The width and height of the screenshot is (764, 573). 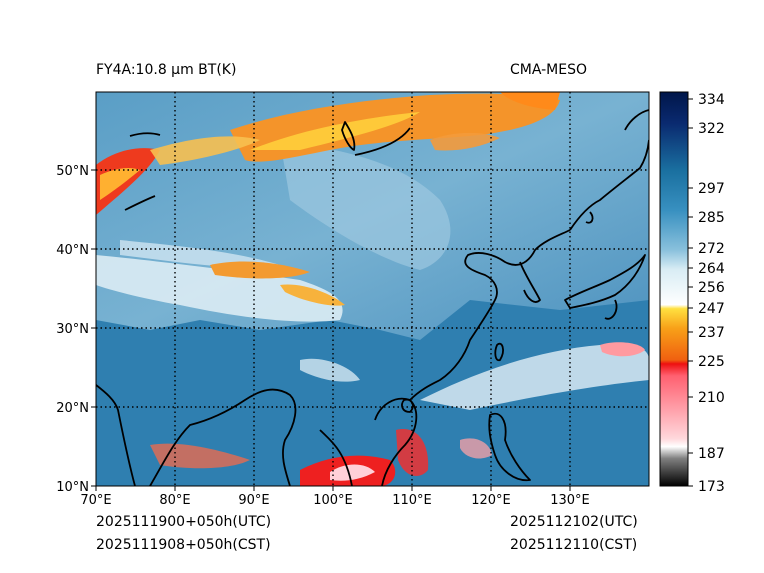 I want to click on cold-cloud-northwest, so click(x=128, y=181).